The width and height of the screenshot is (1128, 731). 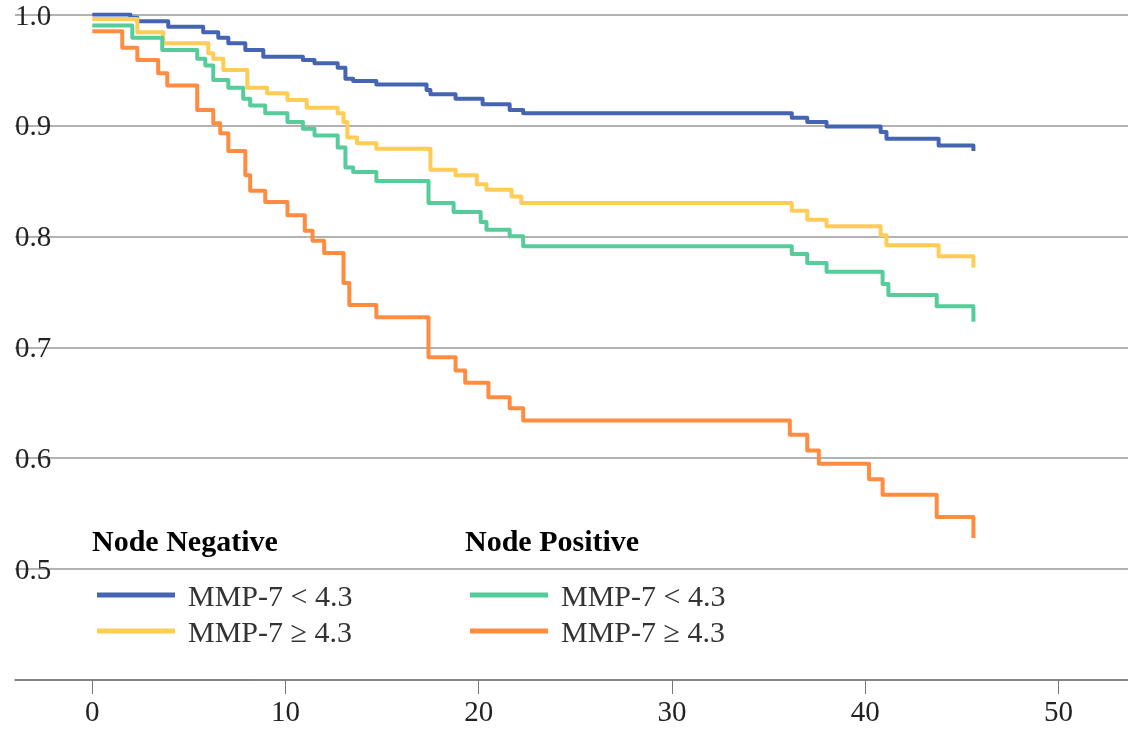 What do you see at coordinates (33, 125) in the screenshot?
I see `y-tick-label: 0.9` at bounding box center [33, 125].